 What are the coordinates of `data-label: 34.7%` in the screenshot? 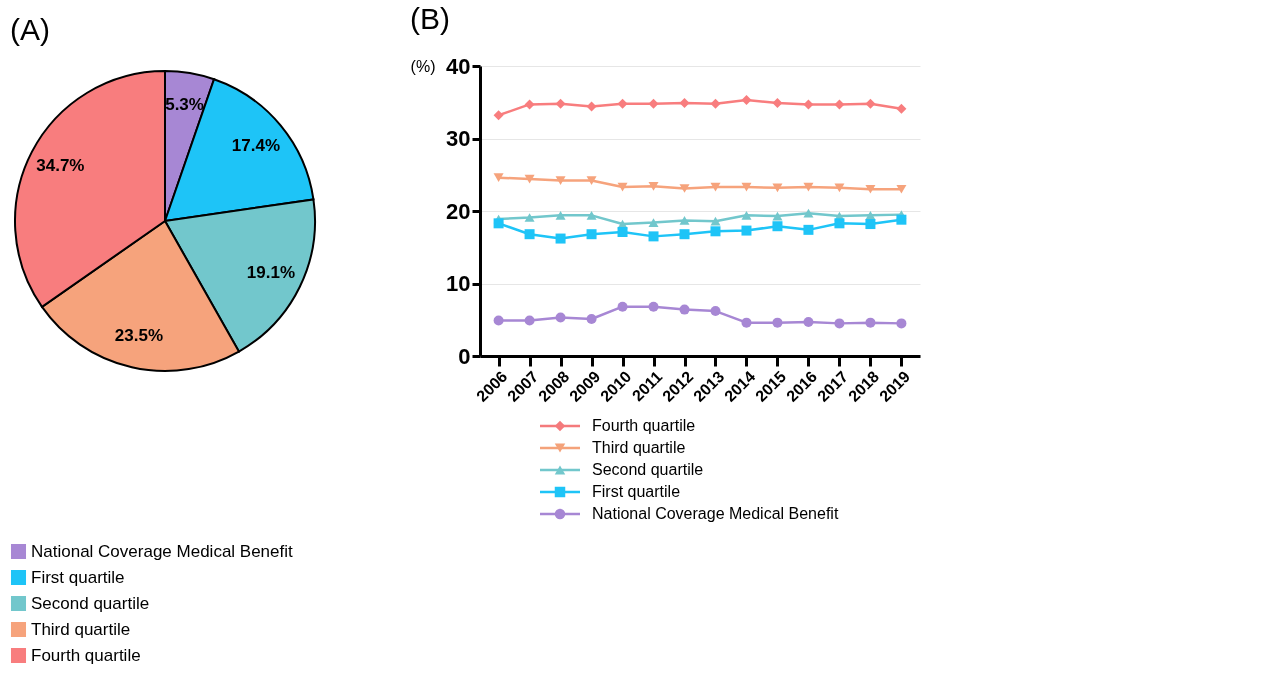 It's located at (60, 166).